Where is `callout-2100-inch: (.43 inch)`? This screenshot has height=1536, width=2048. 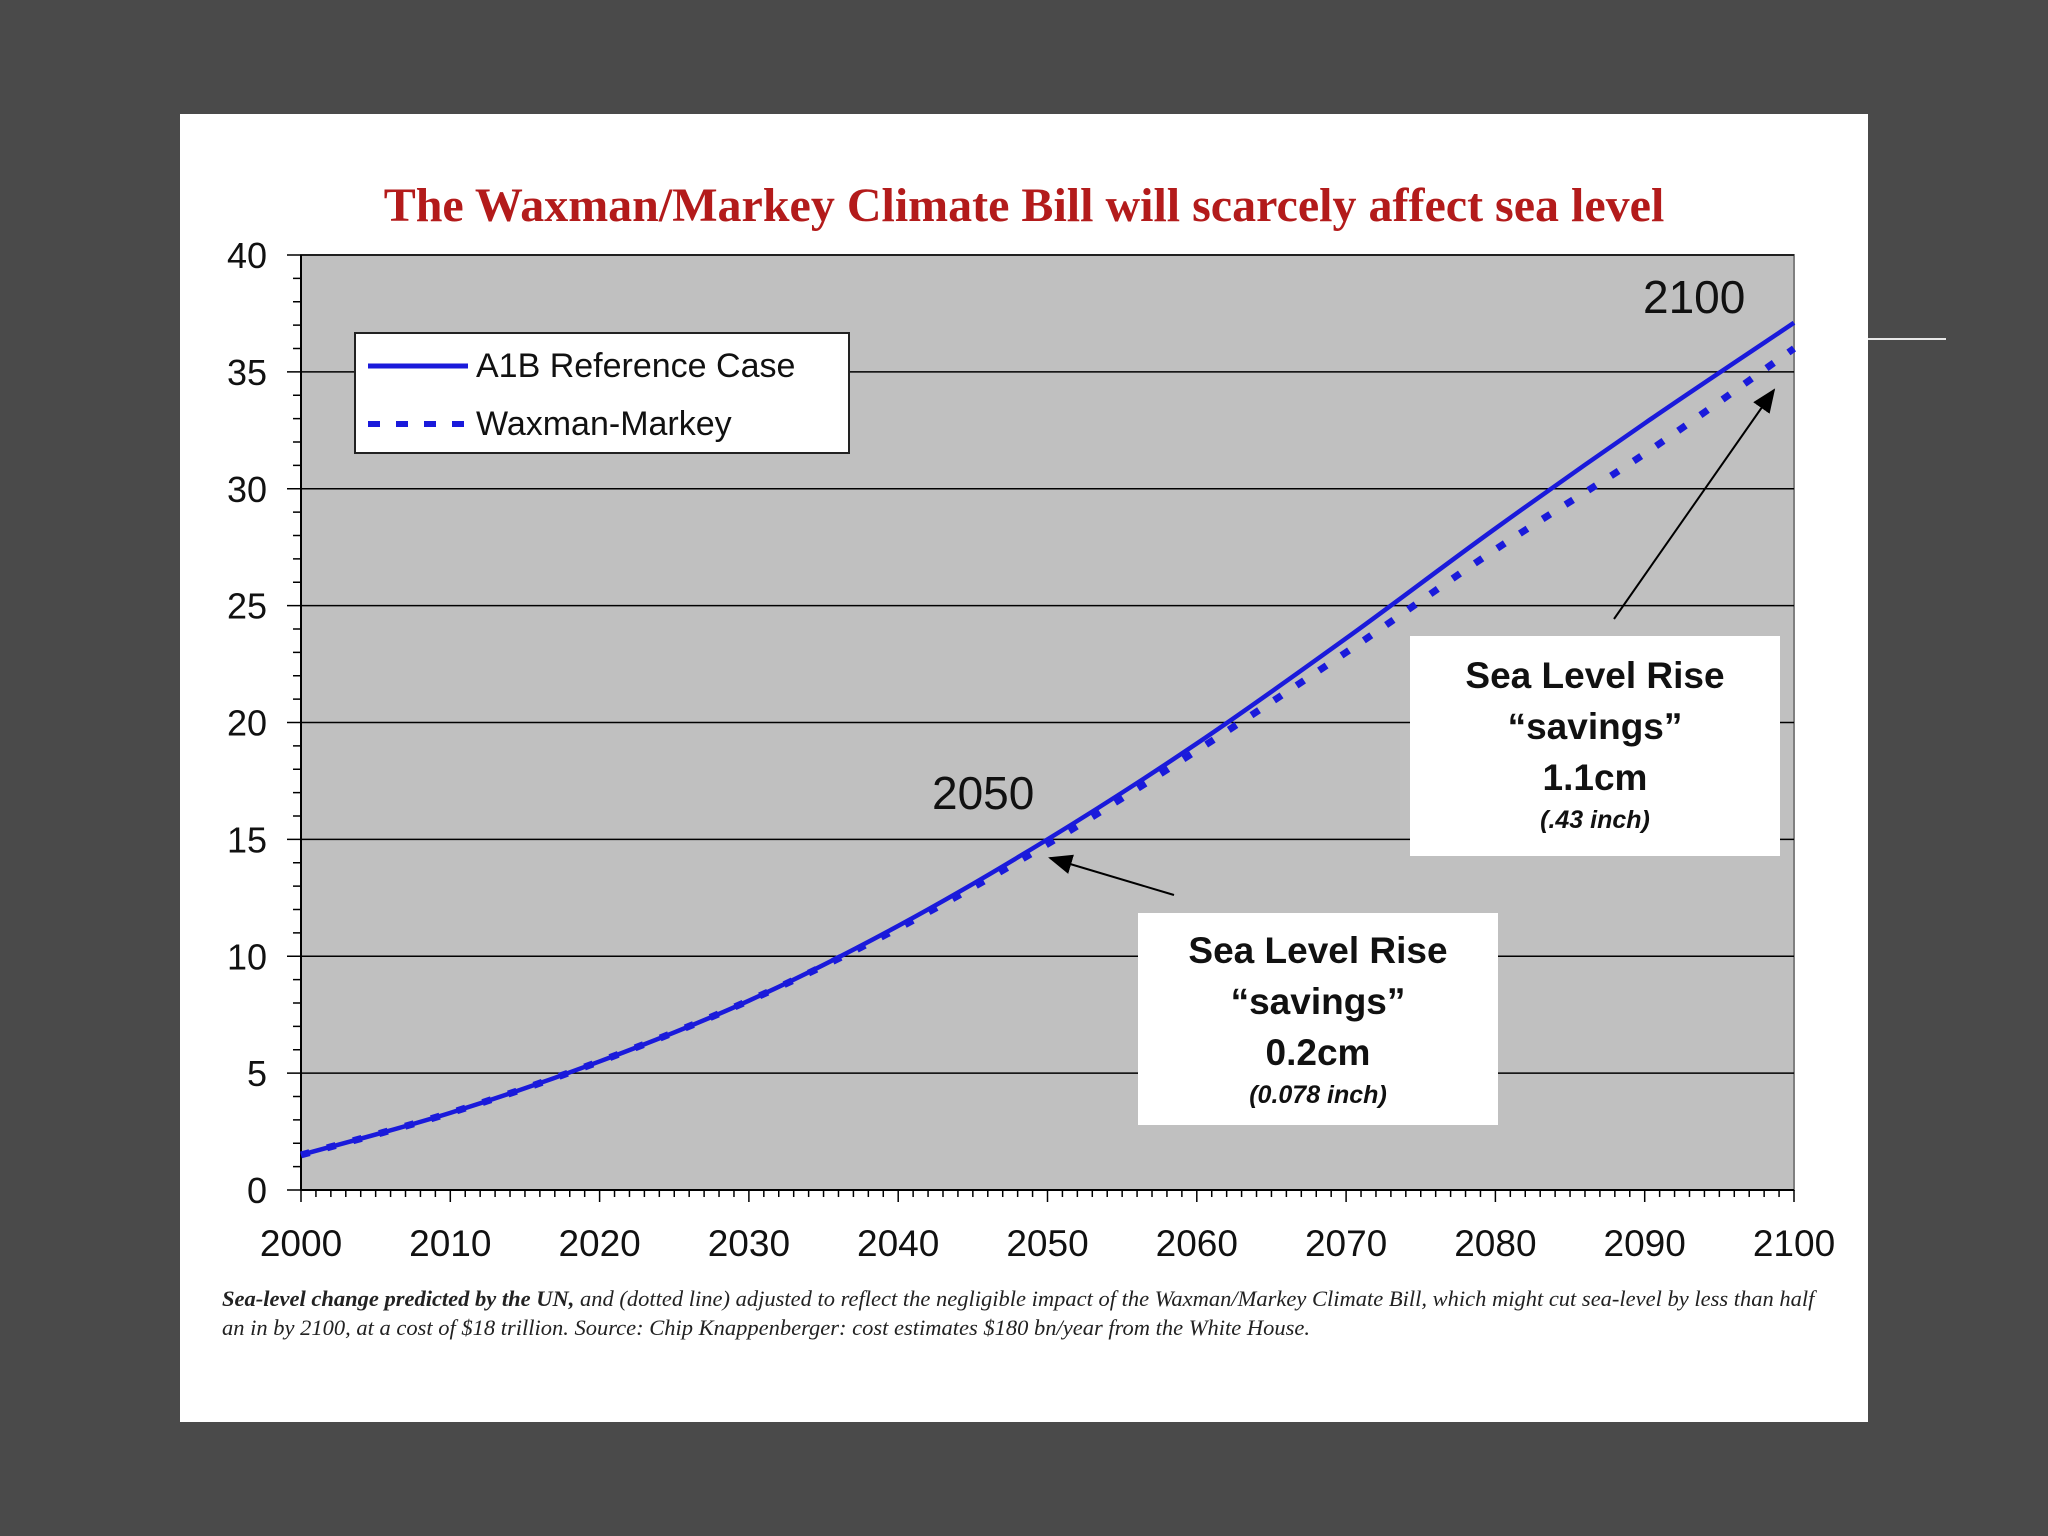
callout-2100-inch: (.43 inch) is located at coordinates (1595, 820).